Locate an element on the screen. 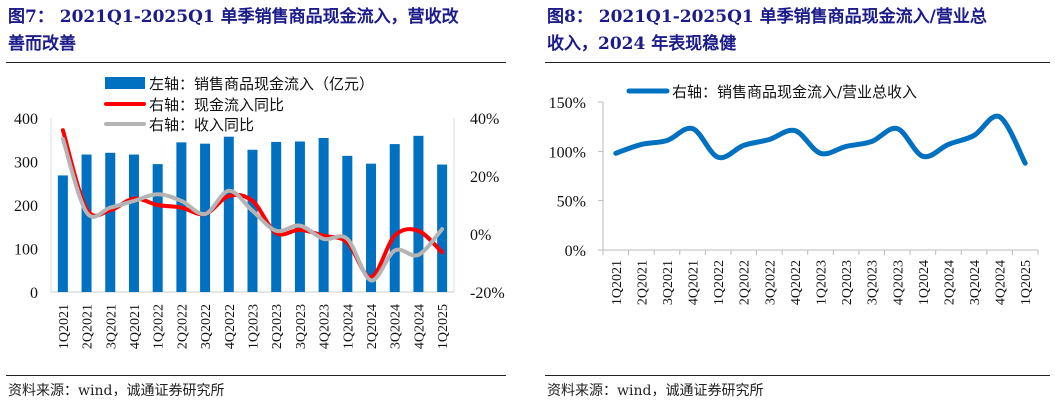 This screenshot has height=406, width=1055. right-x-tick-label: 3Q2022 is located at coordinates (770, 282).